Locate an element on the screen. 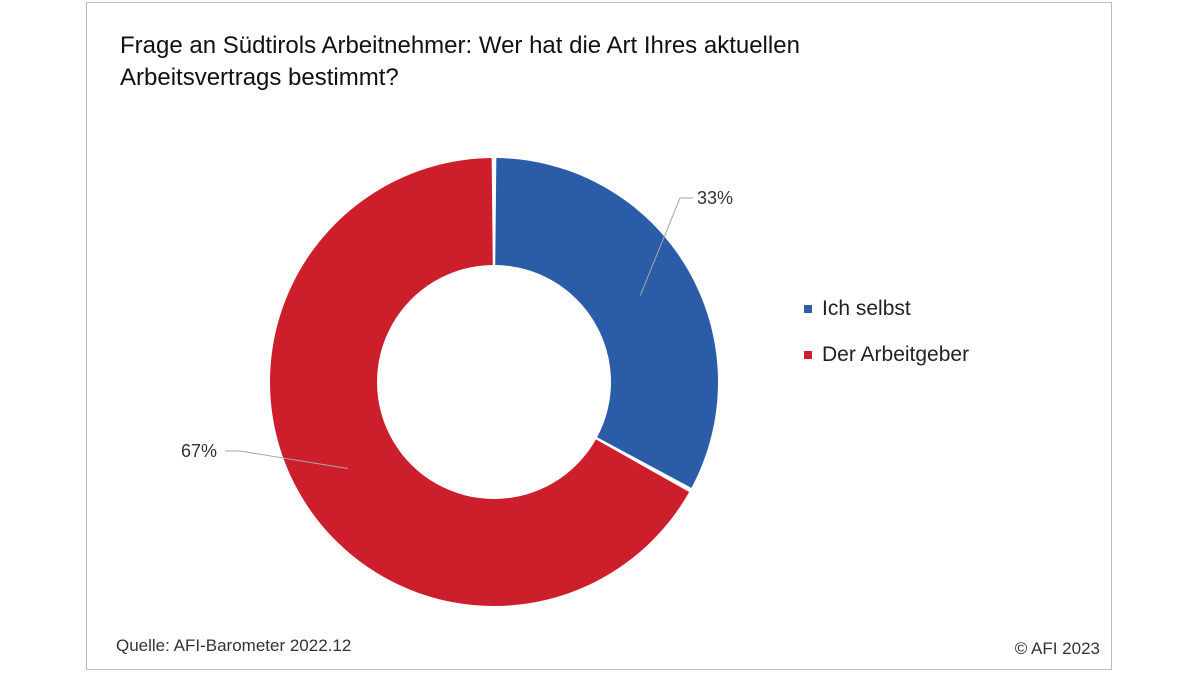  legend-item: Ich selbst is located at coordinates (886, 309).